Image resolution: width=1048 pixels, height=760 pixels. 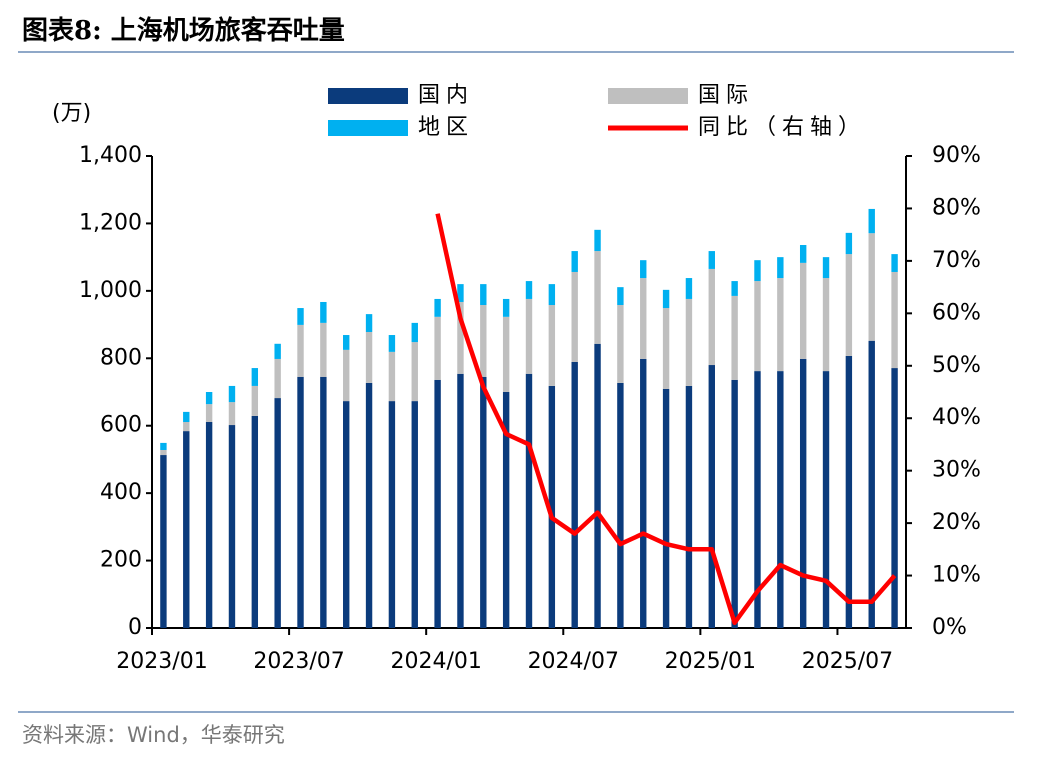 What do you see at coordinates (435, 661) in the screenshot?
I see `x-tick-label: 2024/01` at bounding box center [435, 661].